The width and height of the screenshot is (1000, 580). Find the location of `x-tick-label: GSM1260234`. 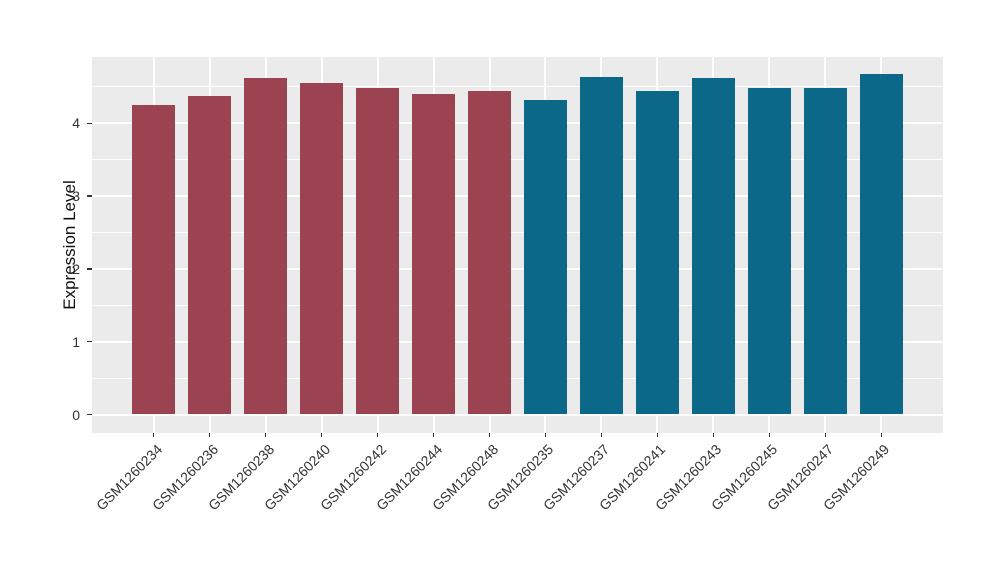

x-tick-label: GSM1260234 is located at coordinates (128, 477).